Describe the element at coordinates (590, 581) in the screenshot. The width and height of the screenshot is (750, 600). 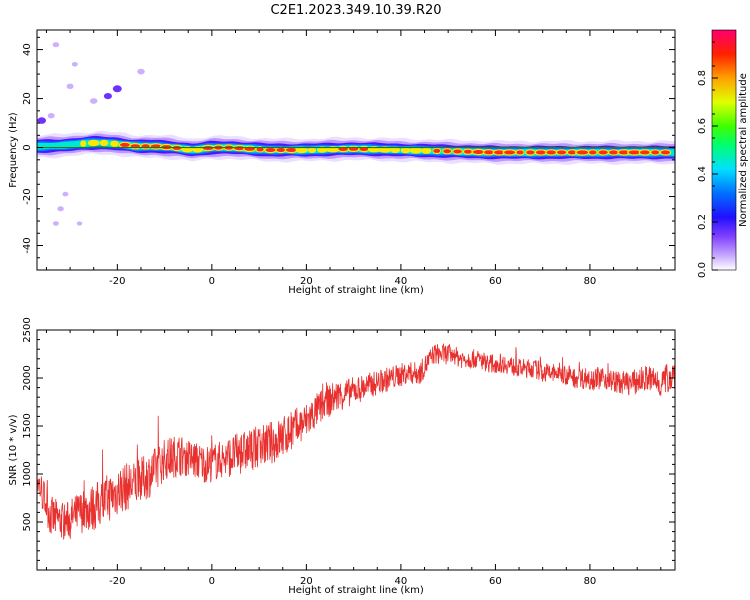
I see `snr-x-tick-label: 80` at that location.